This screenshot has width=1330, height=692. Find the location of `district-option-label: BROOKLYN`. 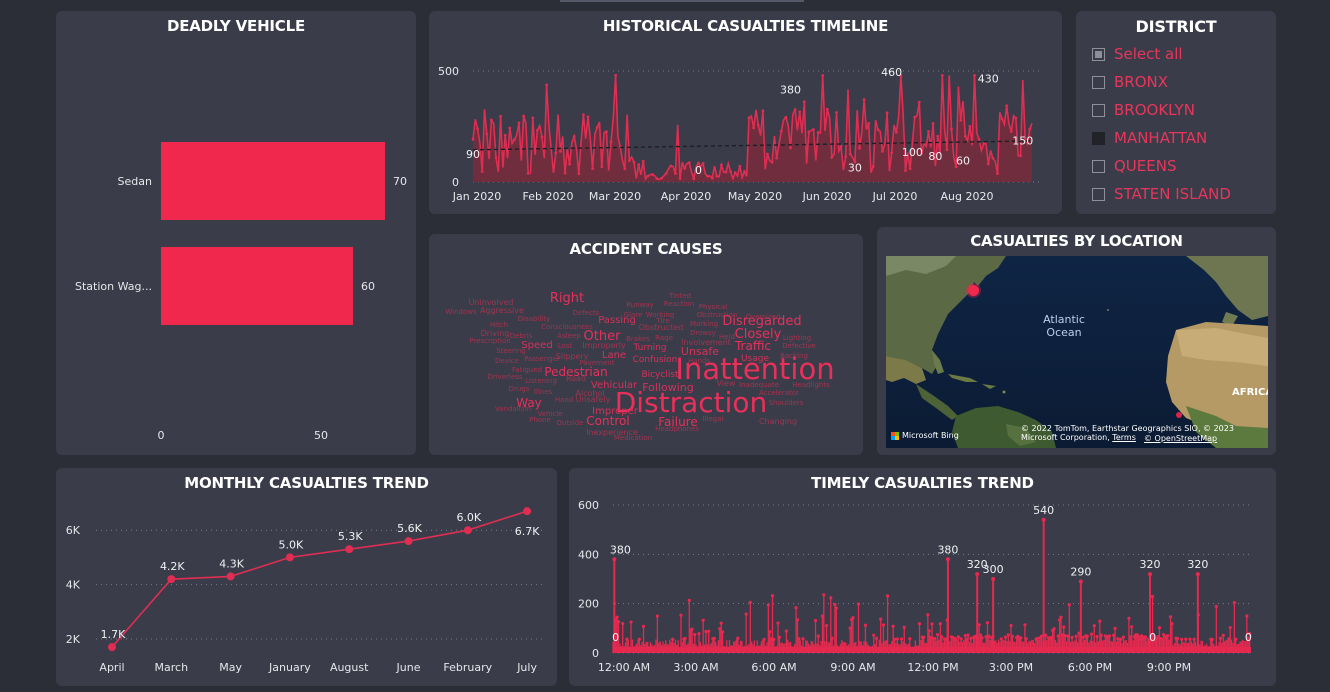

district-option-label: BROOKLYN is located at coordinates (1154, 110).